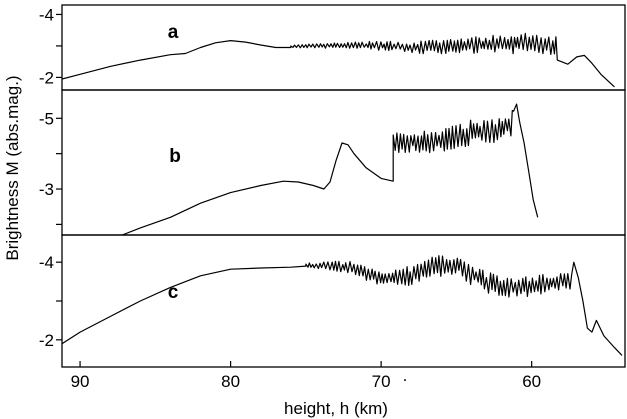  I want to click on y-tick-label-a-0: -2, so click(46, 77).